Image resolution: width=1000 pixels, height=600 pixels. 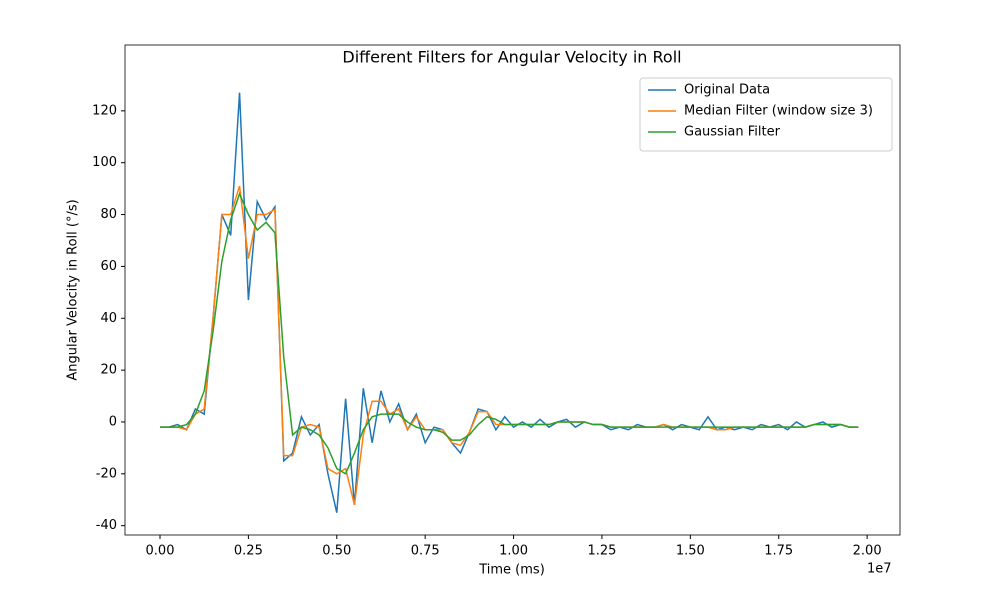 I want to click on legend-label: Median Filter (window size 3), so click(x=778, y=111).